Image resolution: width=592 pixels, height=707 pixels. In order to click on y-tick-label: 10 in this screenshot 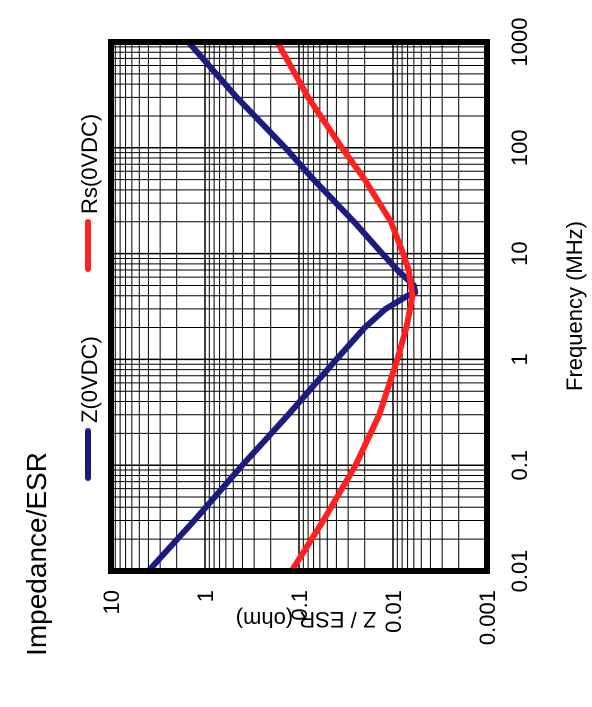, I will do `click(111, 602)`.